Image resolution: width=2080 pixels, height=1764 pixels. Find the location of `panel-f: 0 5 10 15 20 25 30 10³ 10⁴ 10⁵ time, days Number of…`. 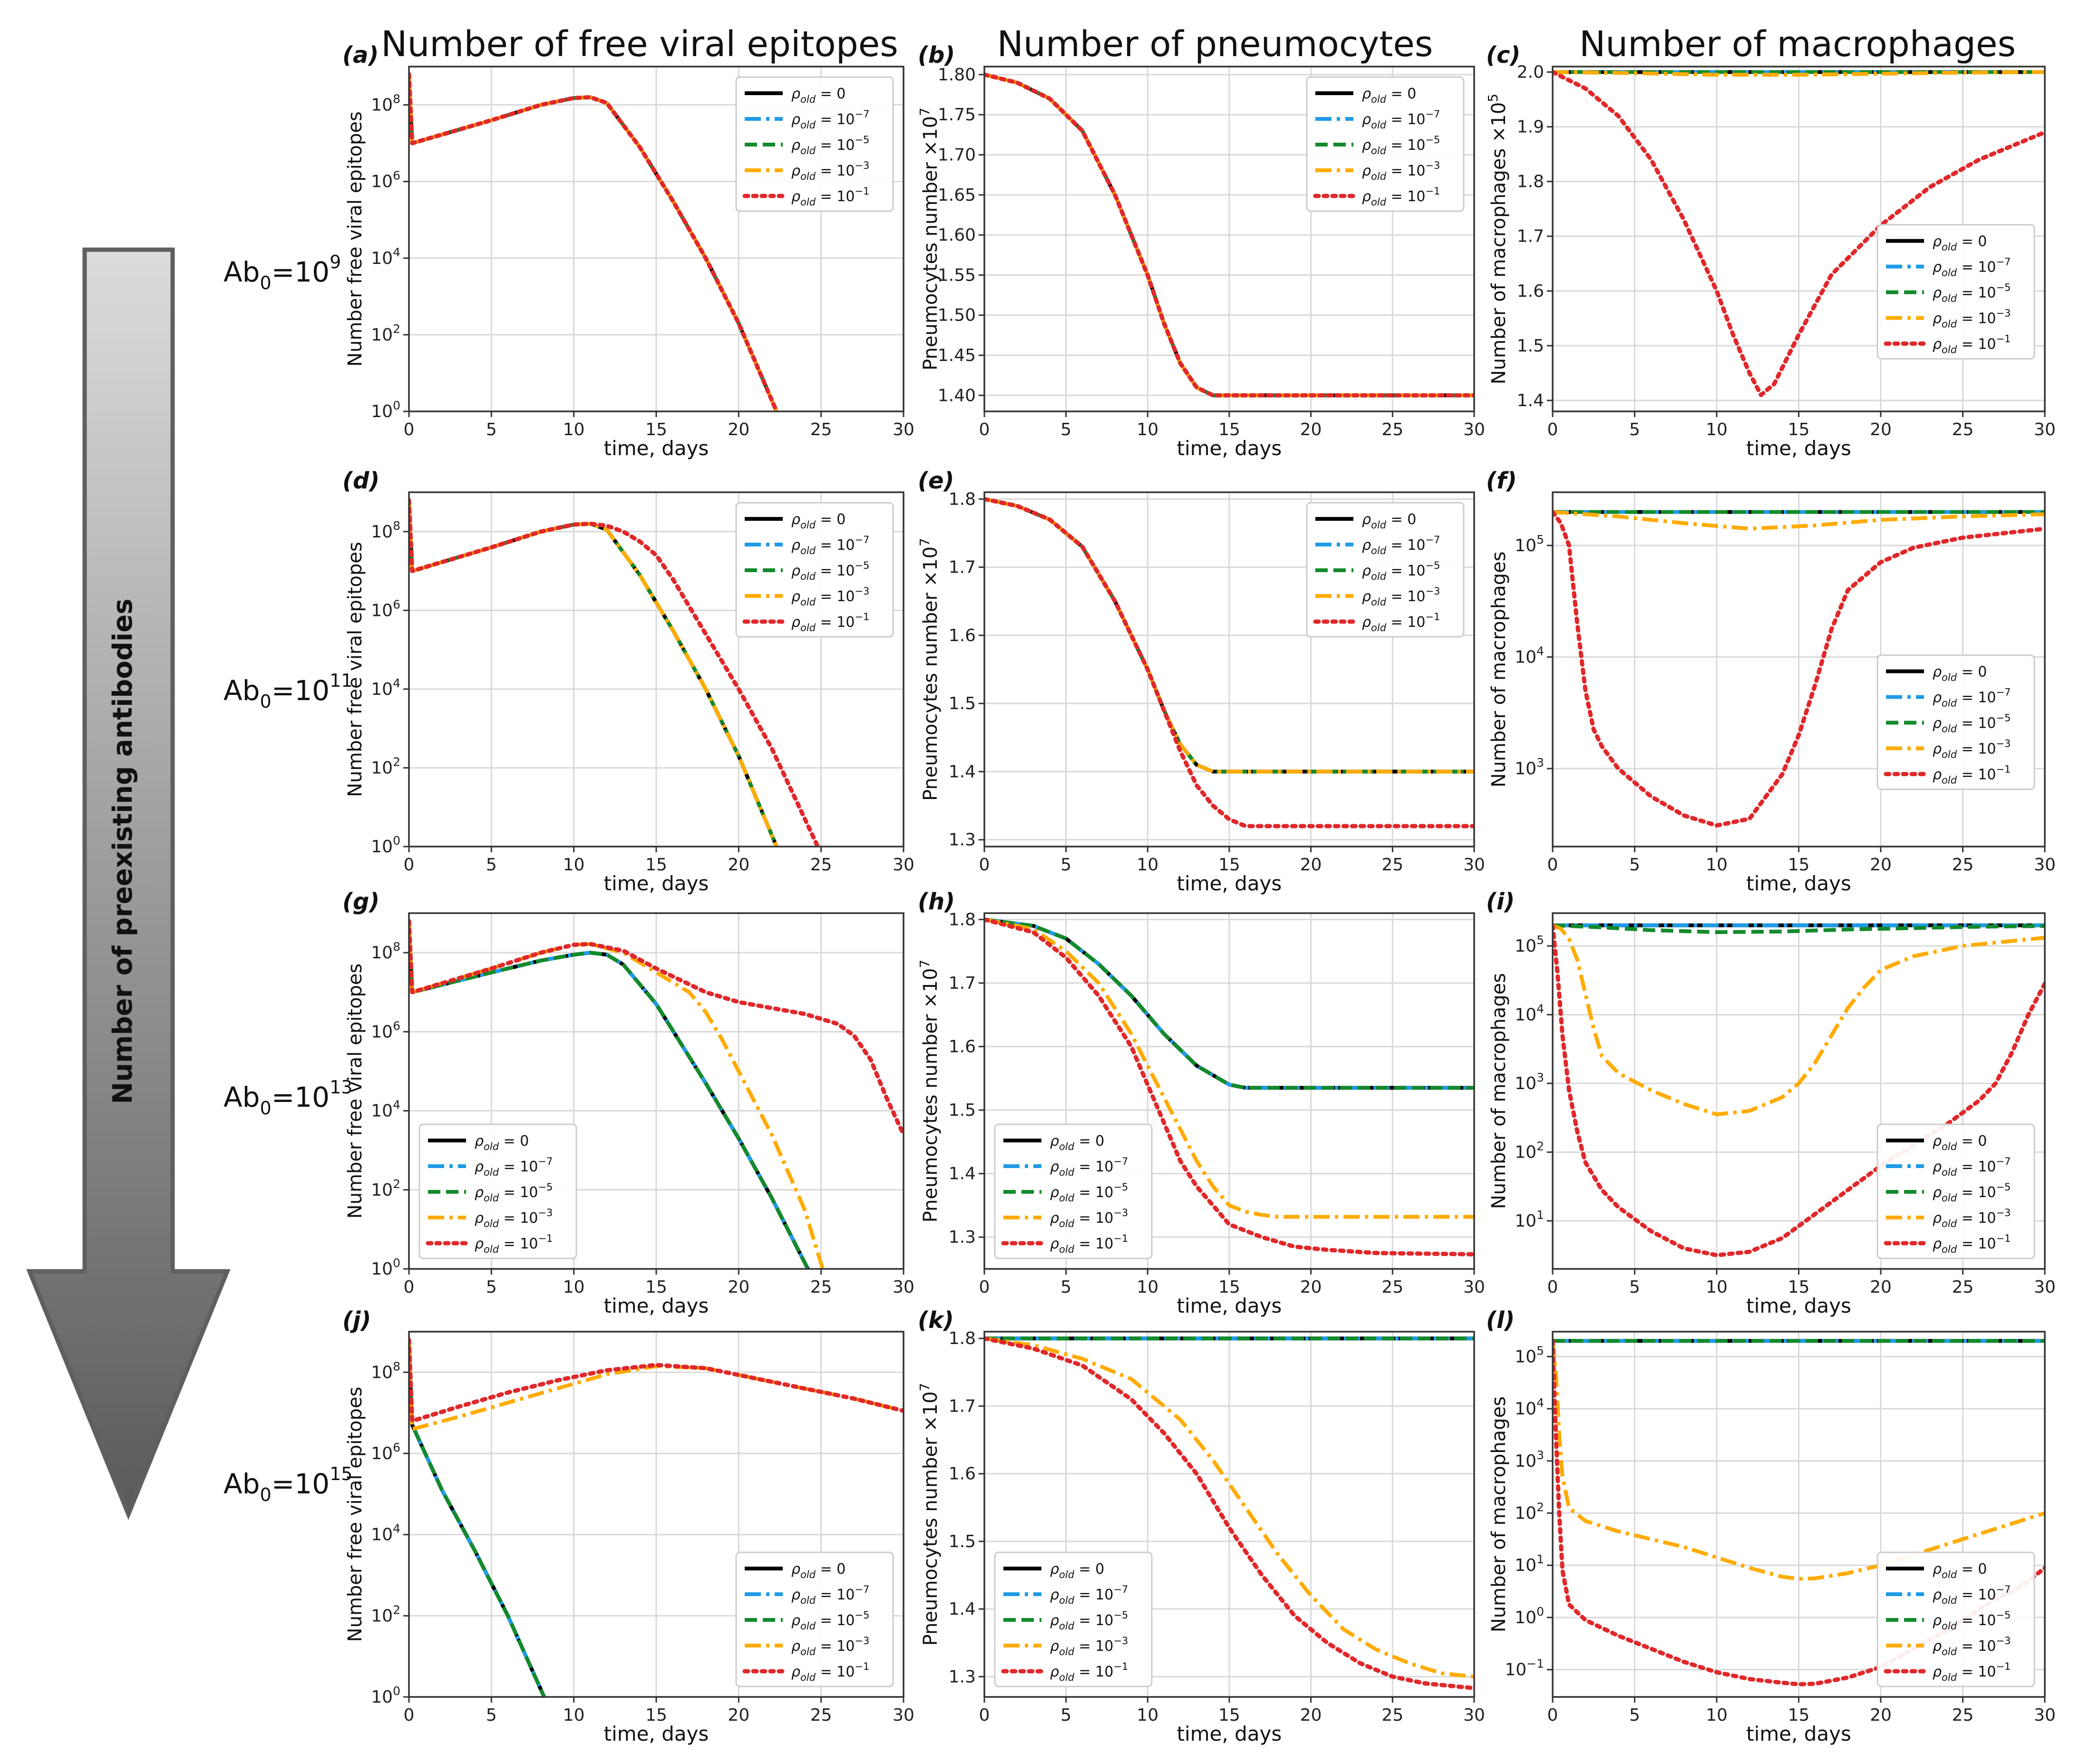

panel-f: 0 5 10 15 20 25 30 10³ 10⁴ 10⁵ time, days Number of… is located at coordinates (1771, 682).